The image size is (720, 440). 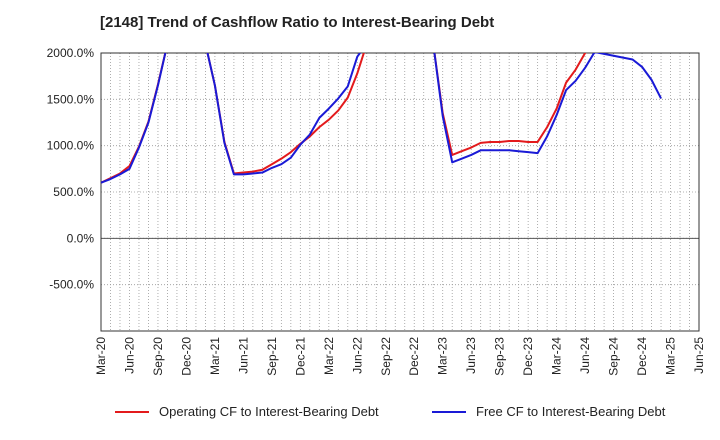 I want to click on x-tick-label: Mar-21, so click(x=215, y=356).